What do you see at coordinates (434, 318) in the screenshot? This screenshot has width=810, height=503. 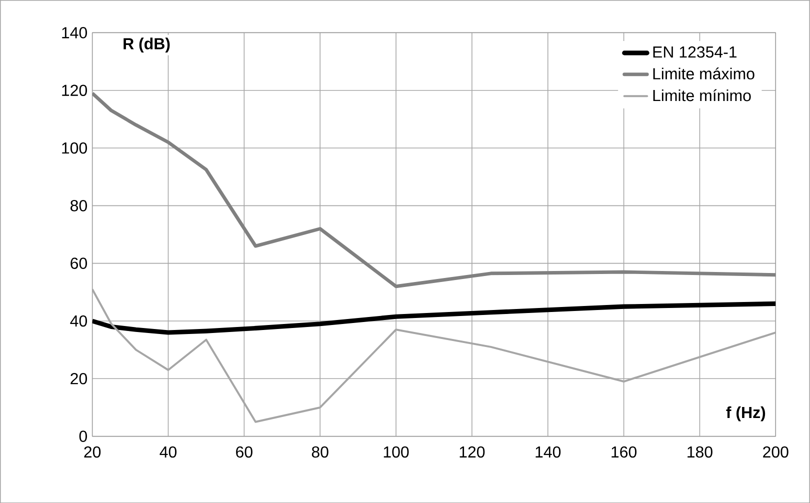 I see `line-series` at bounding box center [434, 318].